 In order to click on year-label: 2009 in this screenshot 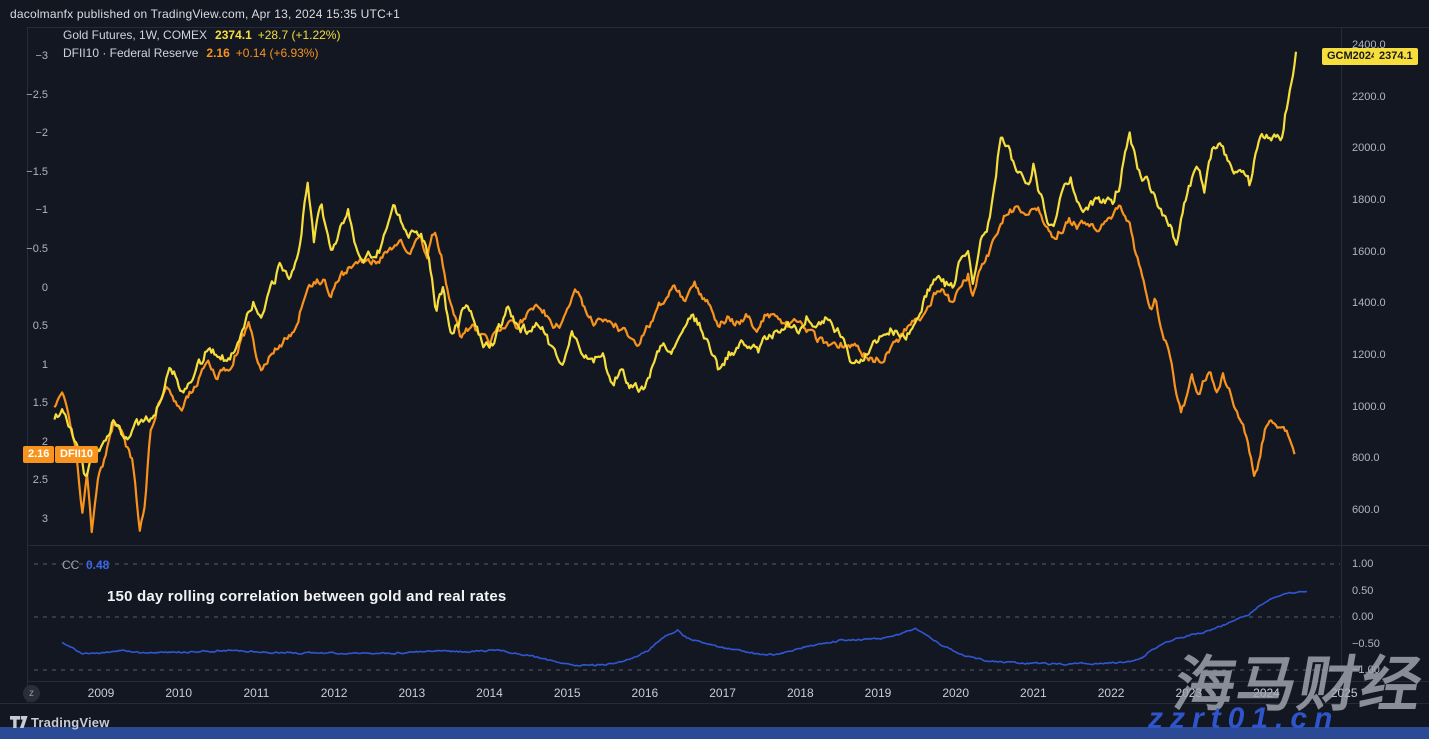, I will do `click(101, 693)`.